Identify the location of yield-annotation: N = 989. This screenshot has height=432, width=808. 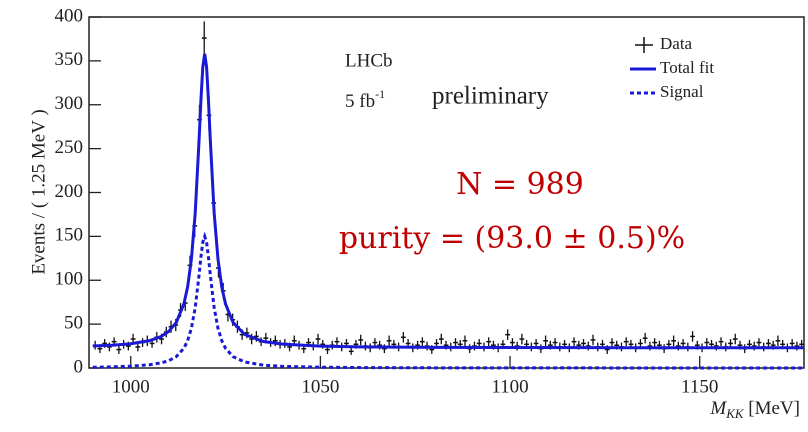
(520, 184).